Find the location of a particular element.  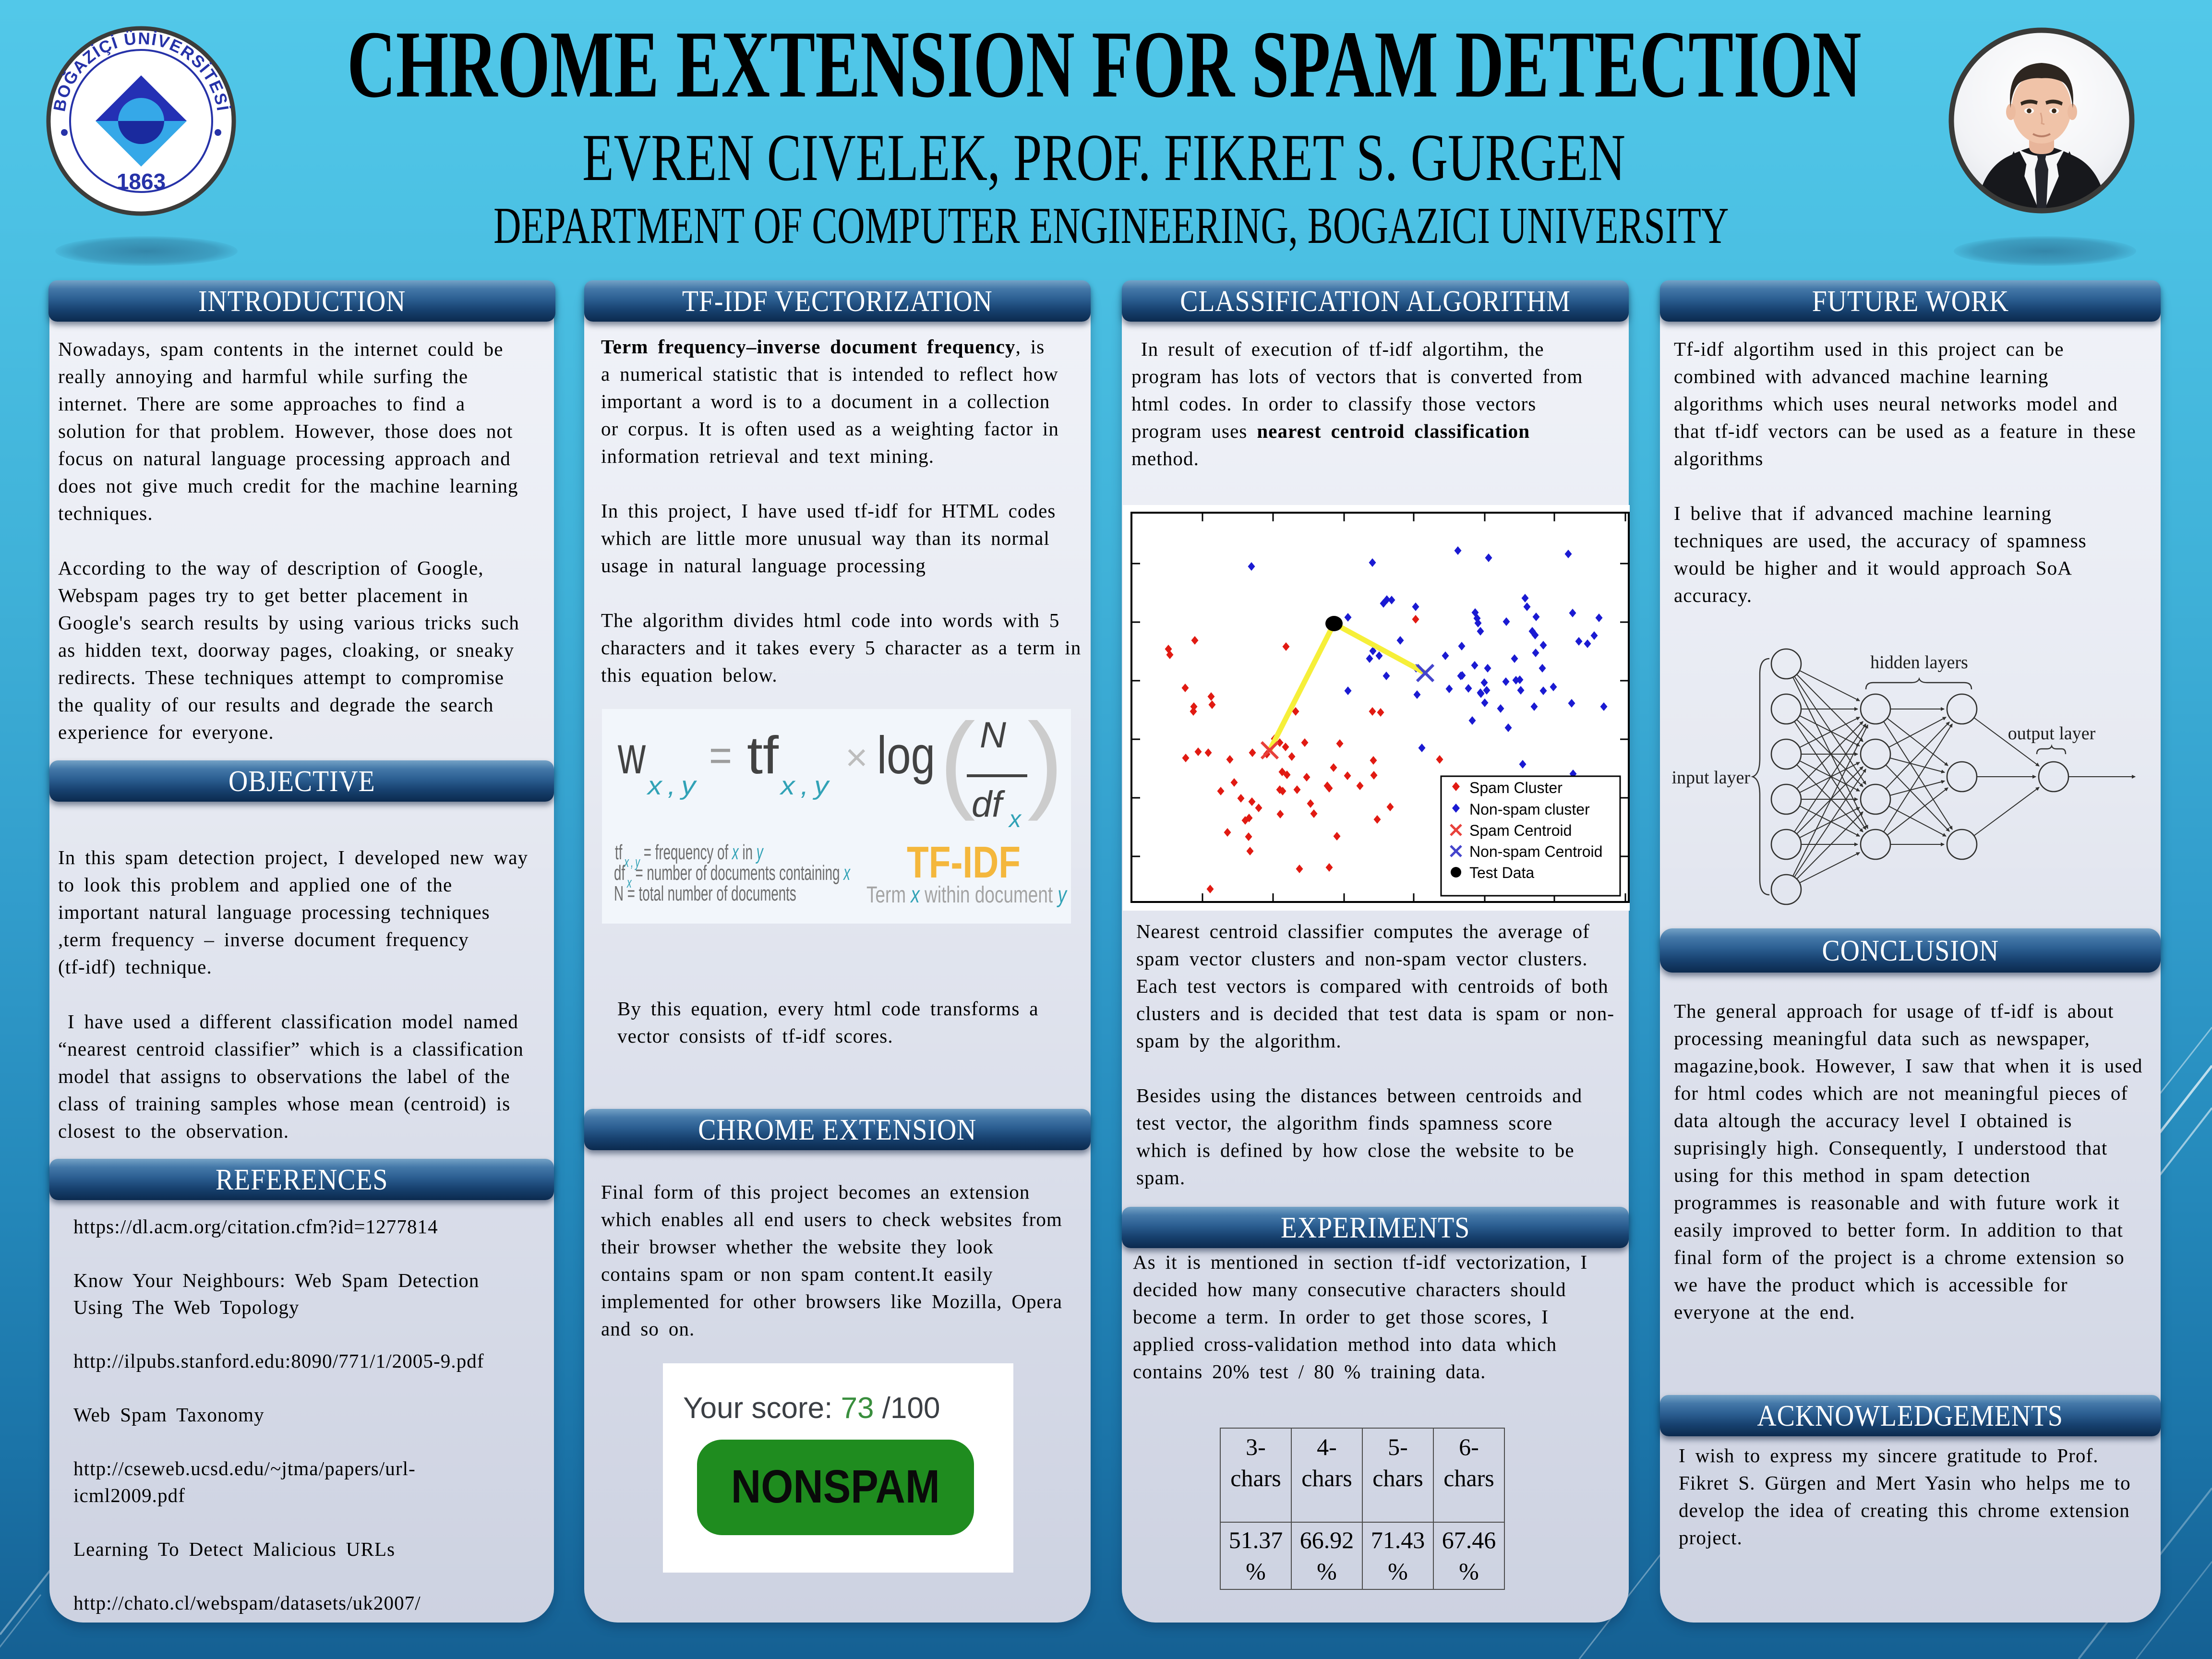

svg-text: Non-spam cluster is located at coordinates (1529, 809).